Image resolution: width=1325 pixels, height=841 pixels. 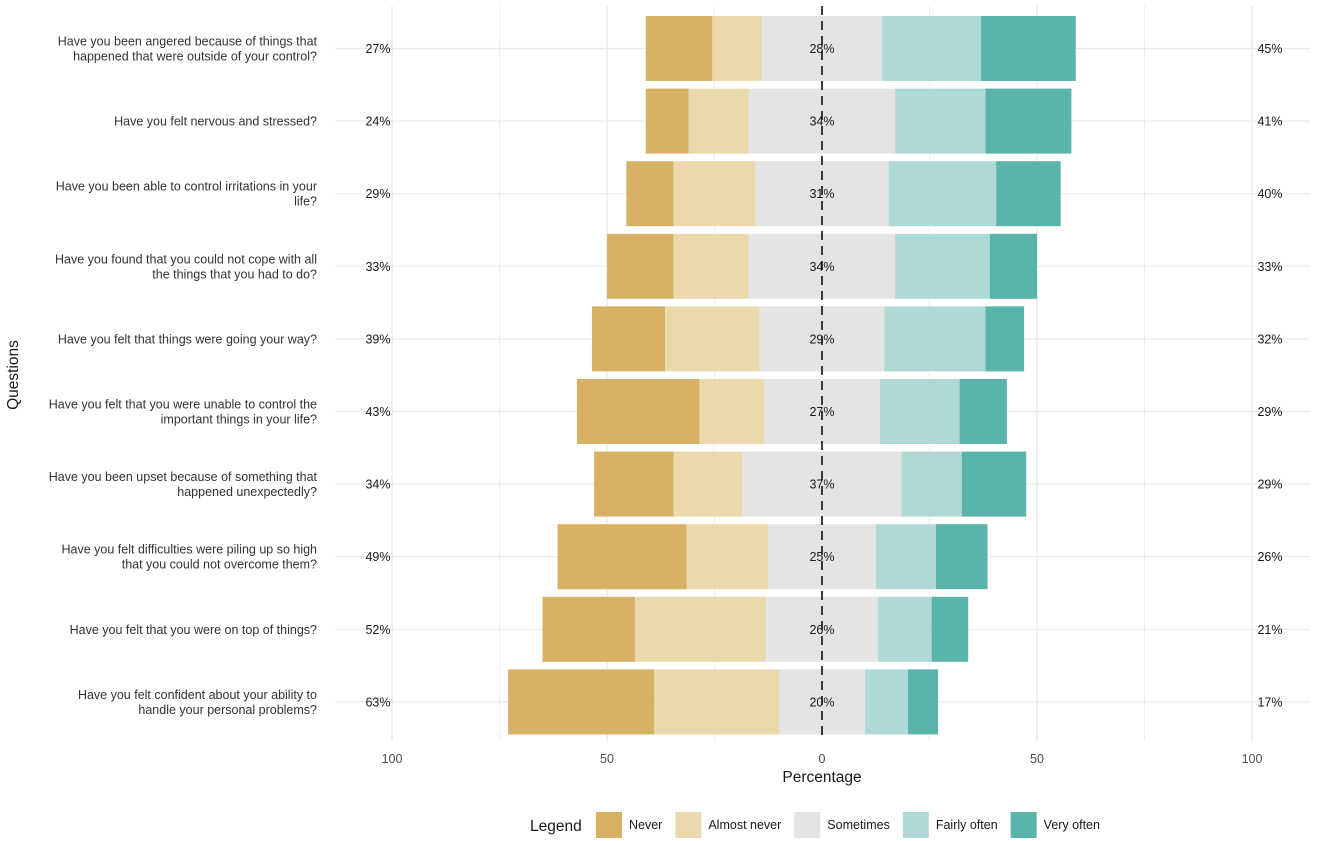 What do you see at coordinates (994, 484) in the screenshot?
I see `bar-very-often-q7` at bounding box center [994, 484].